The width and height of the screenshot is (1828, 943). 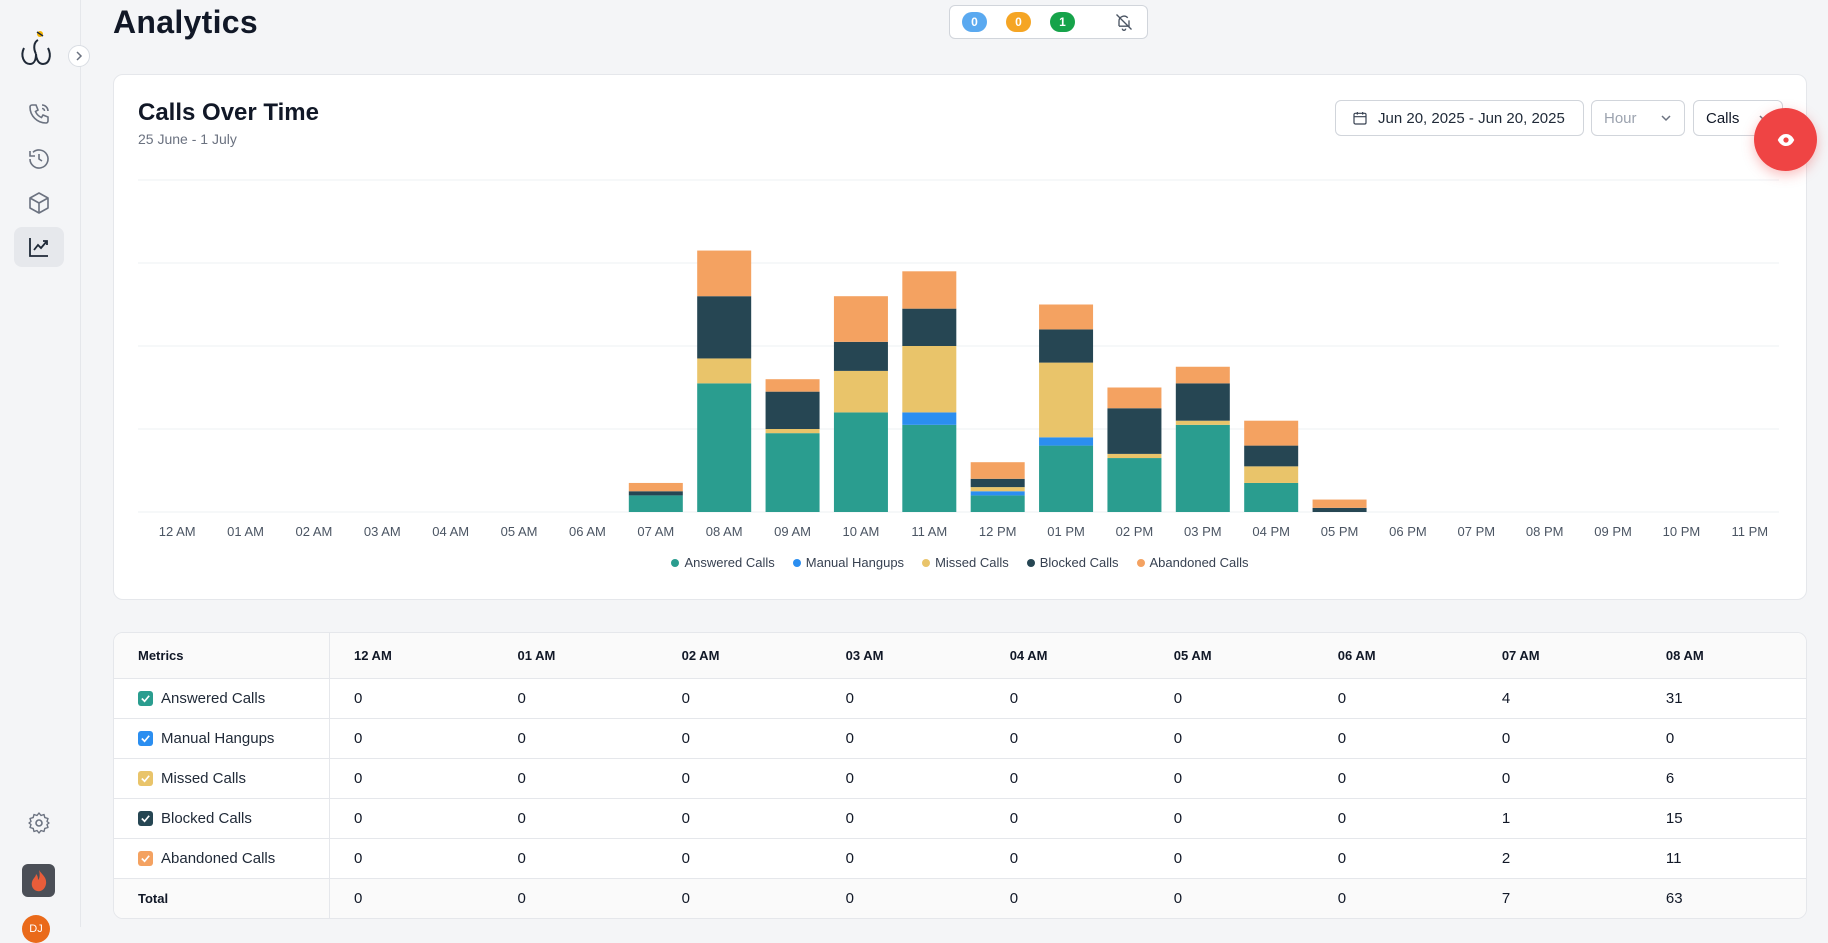 I want to click on metric-toggle: Blocked Calls, so click(x=233, y=818).